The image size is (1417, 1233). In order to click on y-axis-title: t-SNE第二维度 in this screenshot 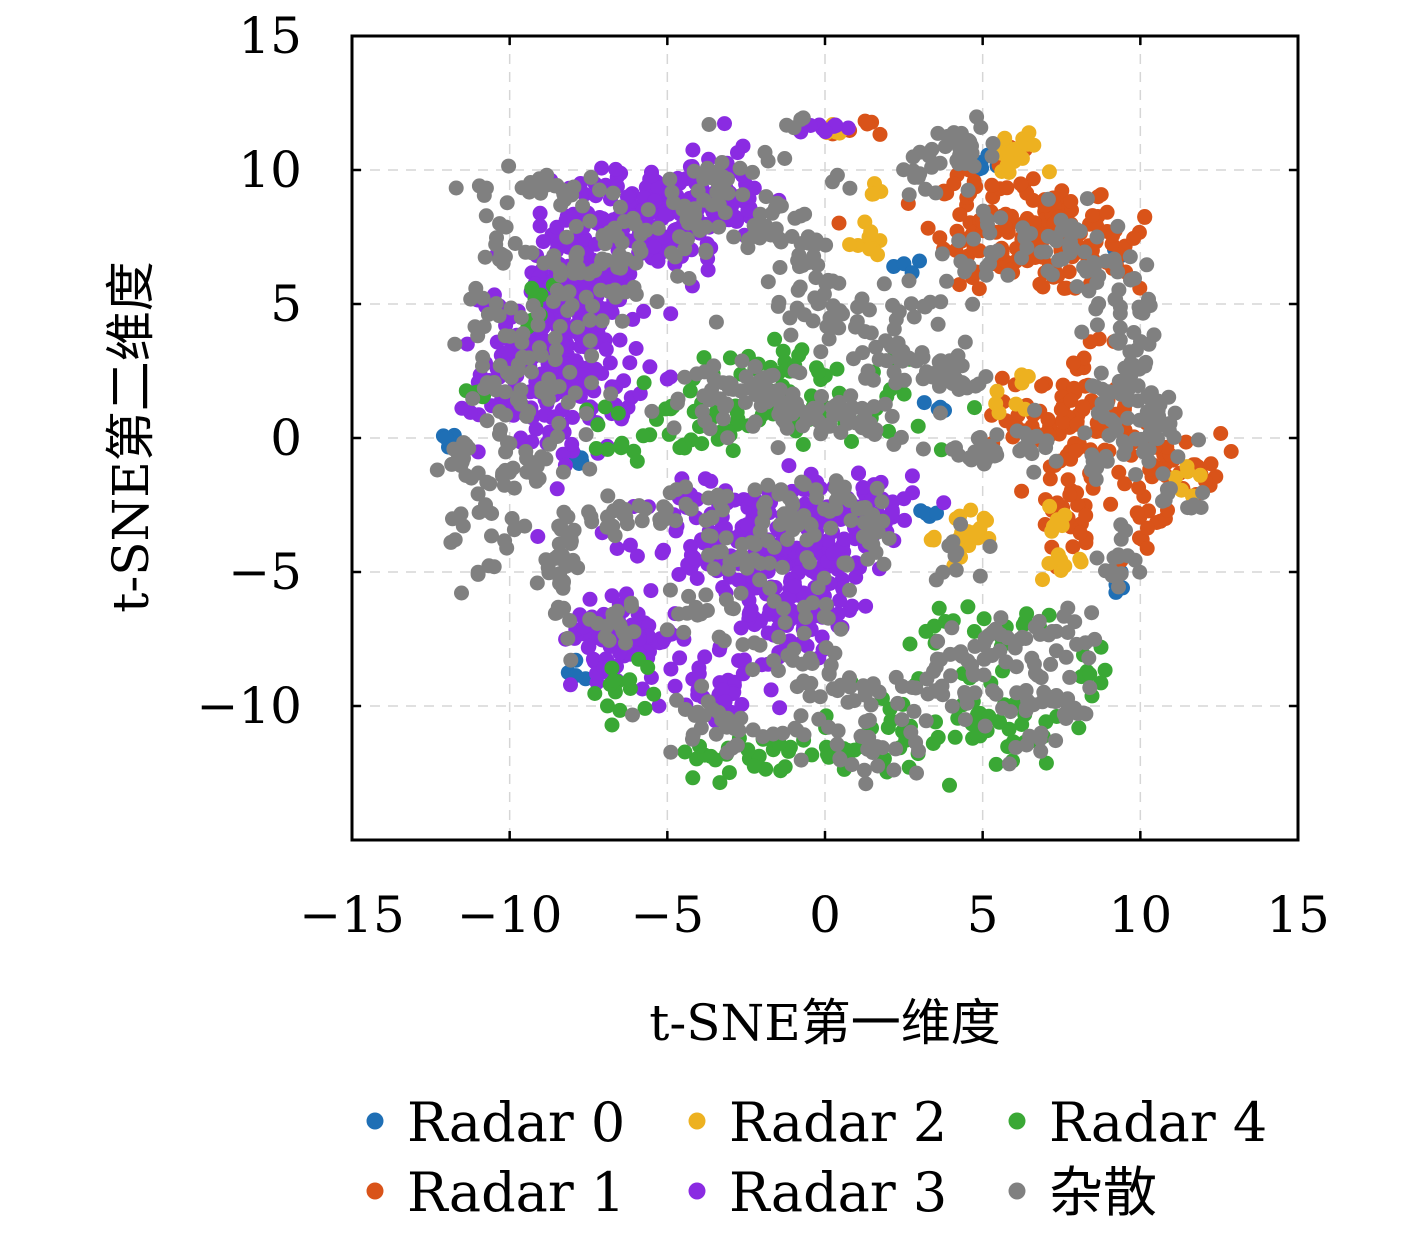, I will do `click(131, 437)`.